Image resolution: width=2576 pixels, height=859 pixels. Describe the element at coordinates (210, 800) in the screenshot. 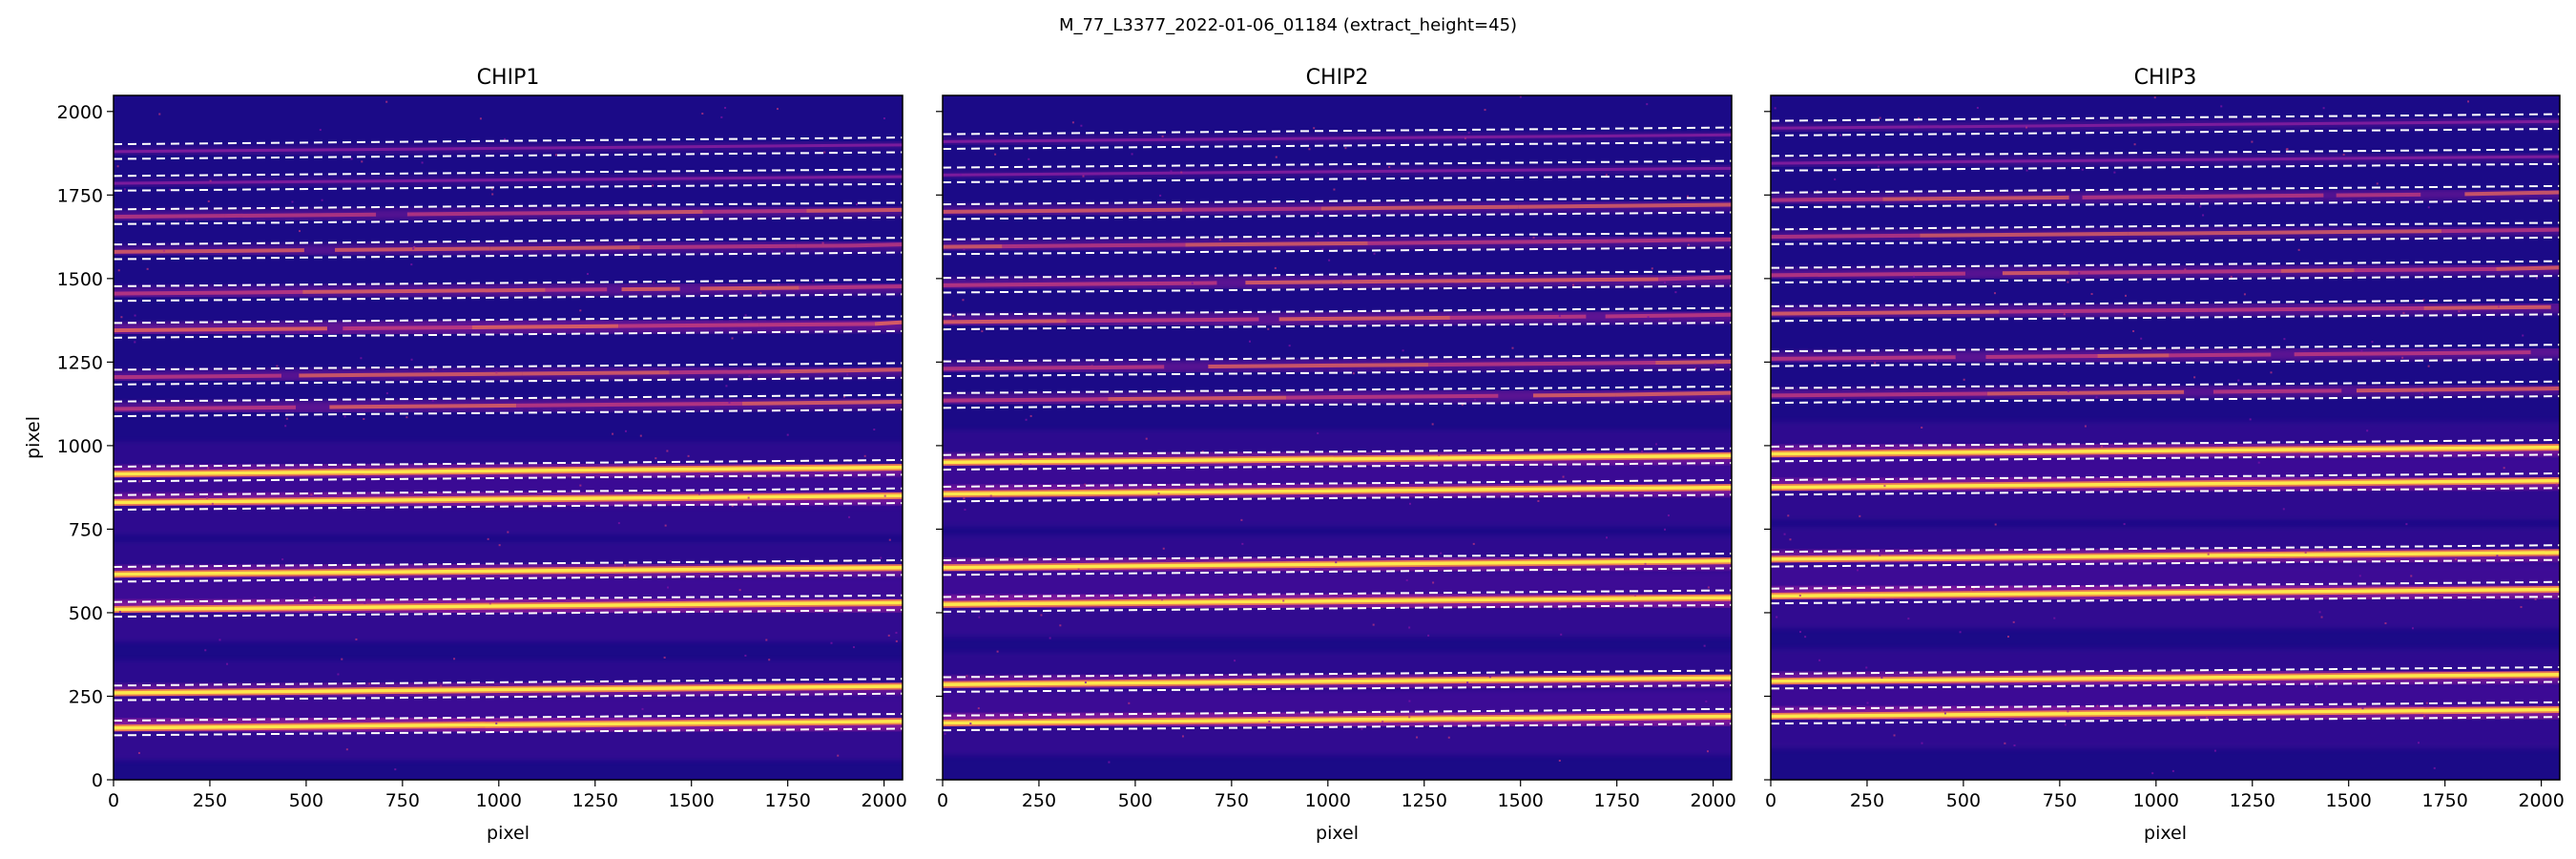

I see `x-tick-label: 250` at that location.